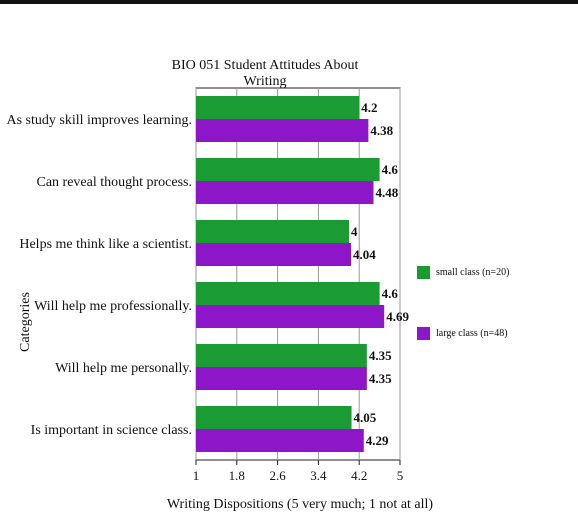 This screenshot has height=529, width=578. What do you see at coordinates (114, 182) in the screenshot?
I see `category-label-2: Can reveal thought process.` at bounding box center [114, 182].